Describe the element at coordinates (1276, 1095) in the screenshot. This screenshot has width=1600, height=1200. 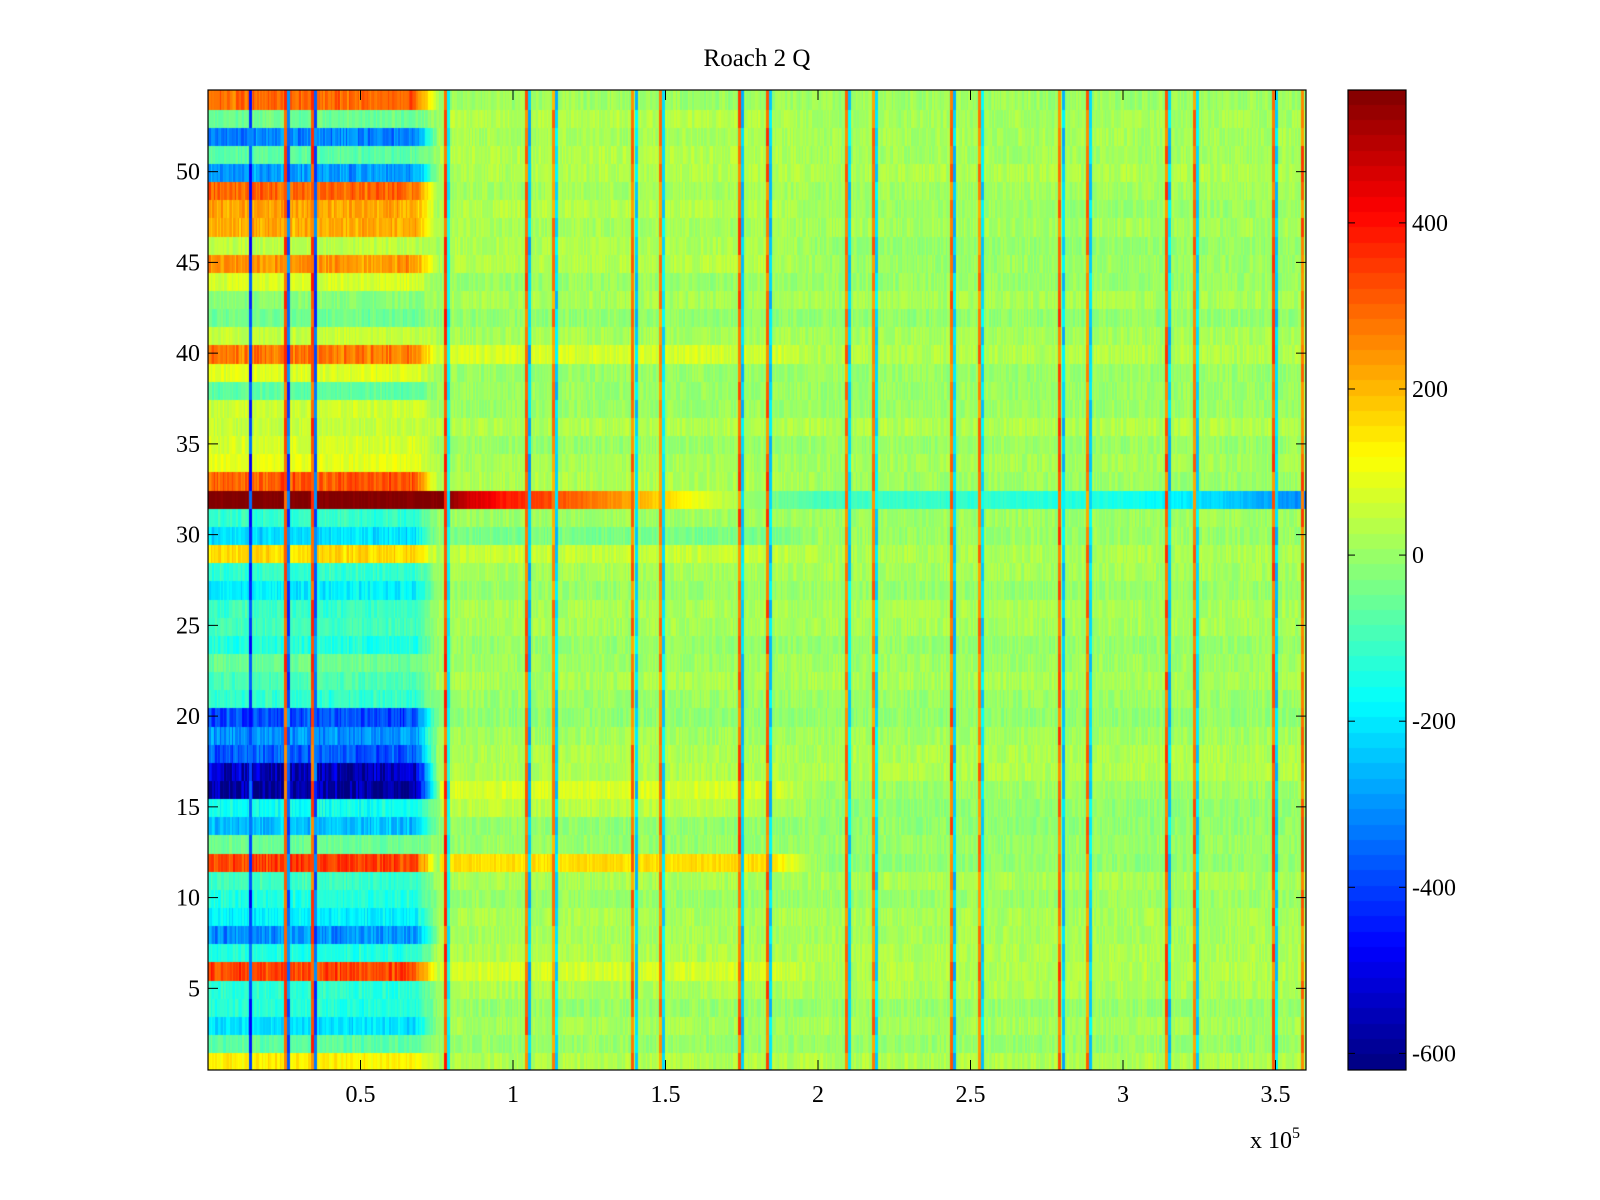
I see `x-tick-label: 3.5` at that location.